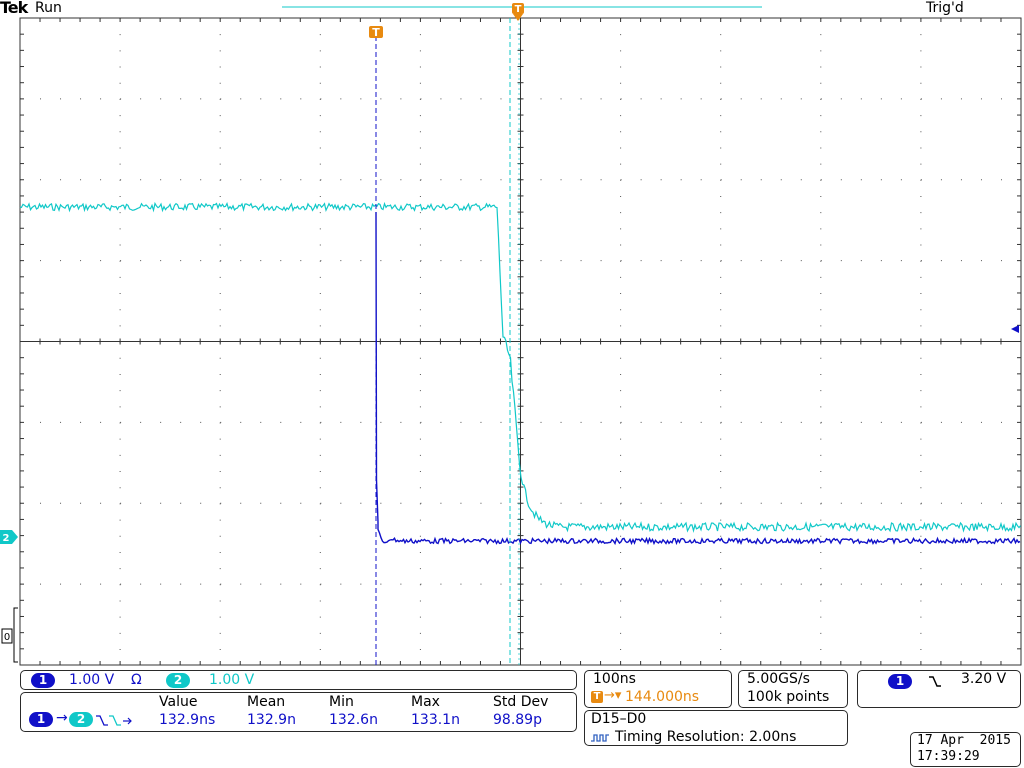 Image resolution: width=1024 pixels, height=768 pixels. What do you see at coordinates (935, 681) in the screenshot?
I see `falling-edge-icon` at bounding box center [935, 681].